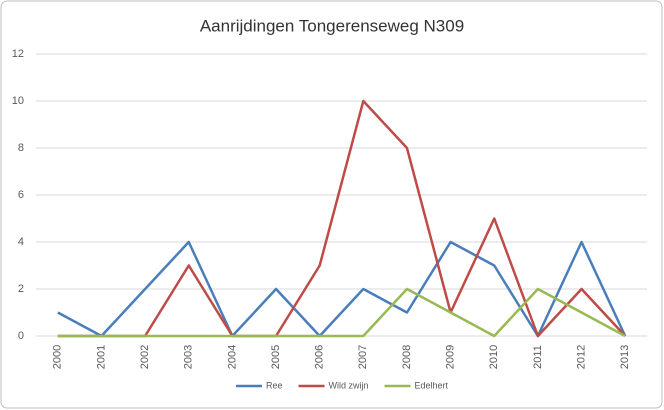 The width and height of the screenshot is (664, 410). Describe the element at coordinates (332, 25) in the screenshot. I see `chart-title: Aanrijdingen Tongerenseweg N309` at that location.